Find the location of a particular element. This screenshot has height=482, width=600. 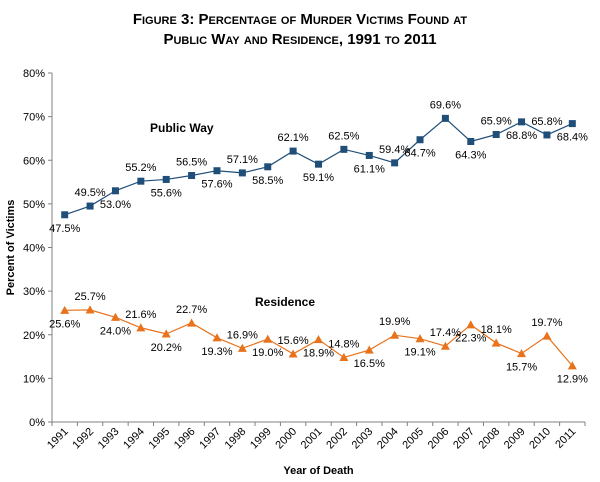

y-tick-label: 70% is located at coordinates (34, 118).